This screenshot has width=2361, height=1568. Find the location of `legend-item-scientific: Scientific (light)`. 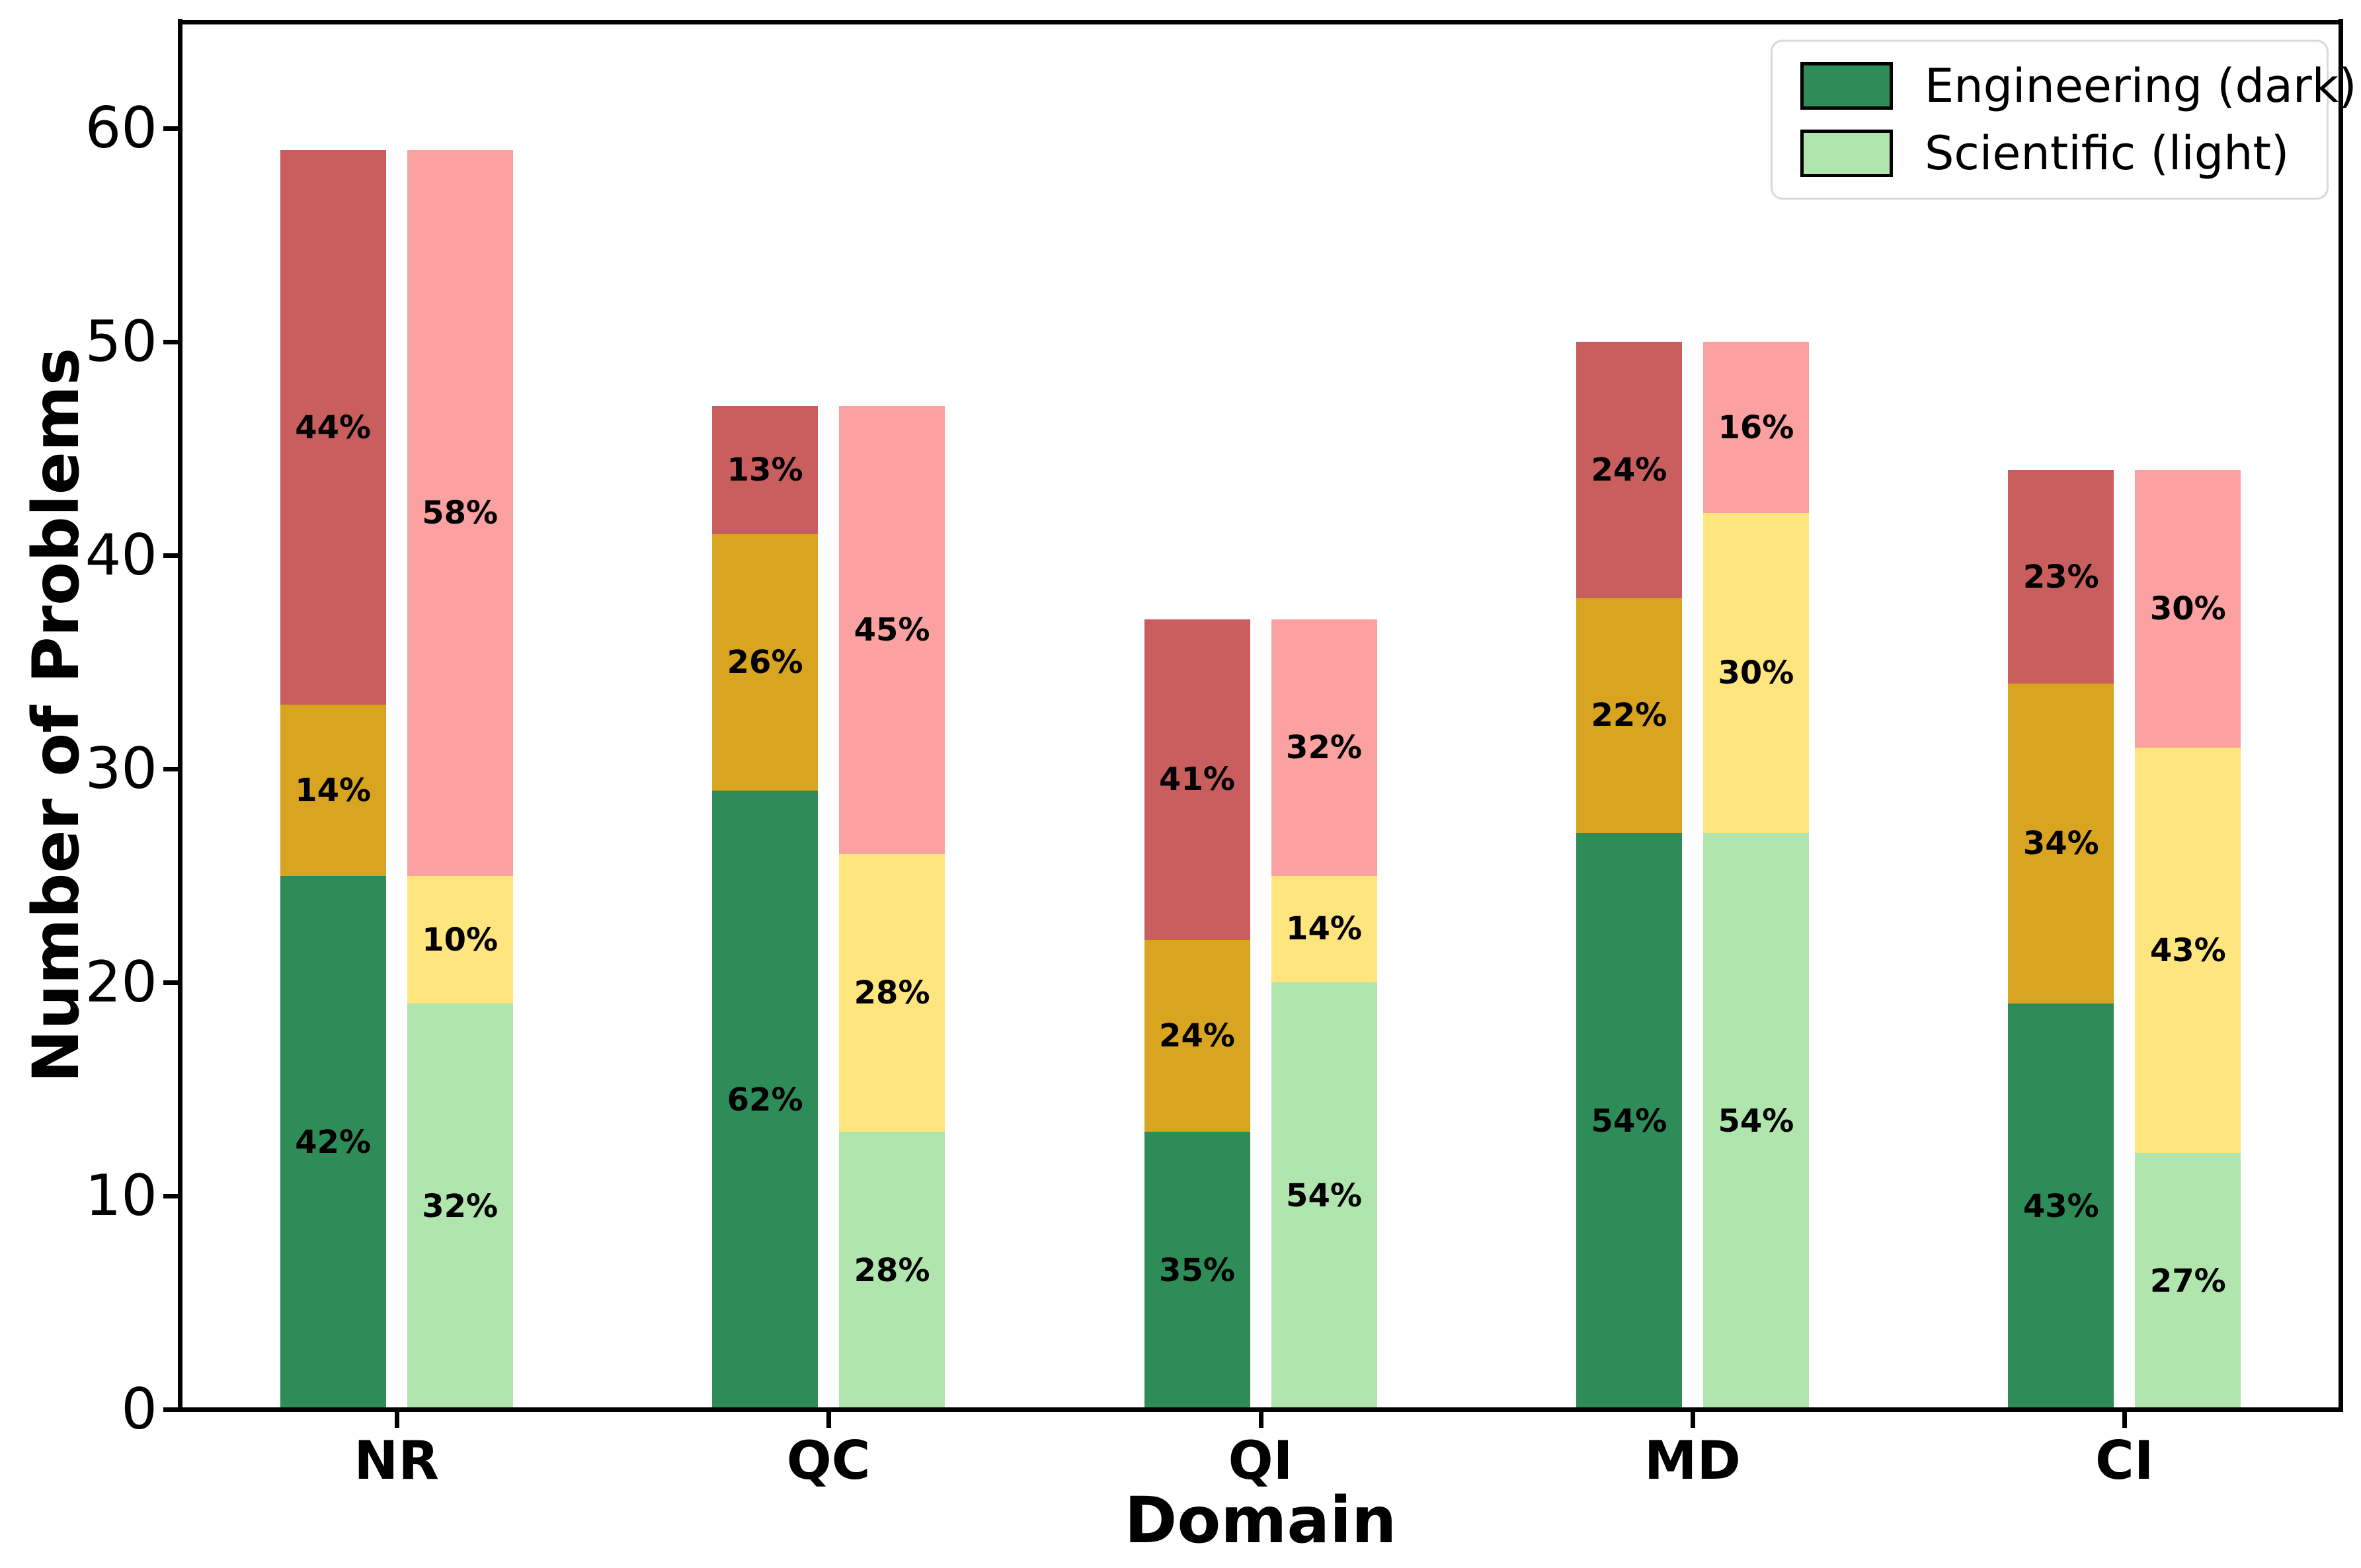

legend-item-scientific: Scientific (light) is located at coordinates (2049, 153).